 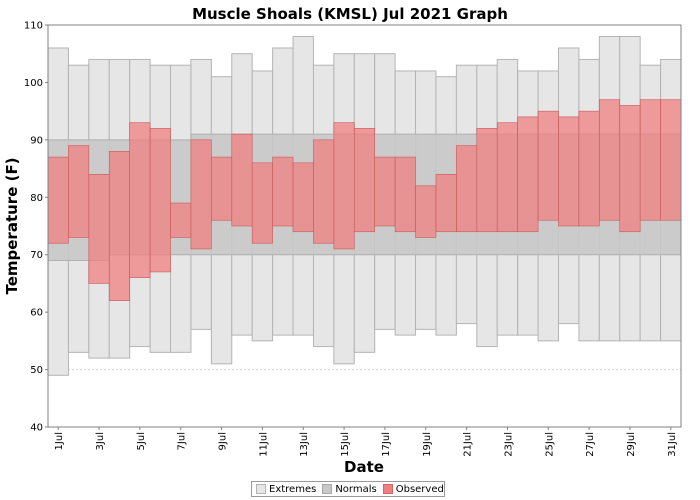 What do you see at coordinates (36, 313) in the screenshot?
I see `y-tick-label: 60` at bounding box center [36, 313].